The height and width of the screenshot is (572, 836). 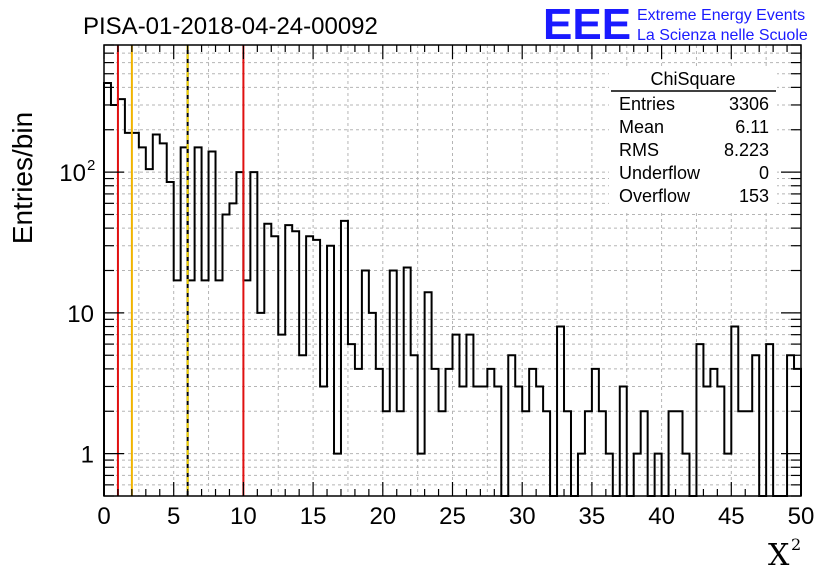 What do you see at coordinates (522, 516) in the screenshot?
I see `x-tick-label: 30` at bounding box center [522, 516].